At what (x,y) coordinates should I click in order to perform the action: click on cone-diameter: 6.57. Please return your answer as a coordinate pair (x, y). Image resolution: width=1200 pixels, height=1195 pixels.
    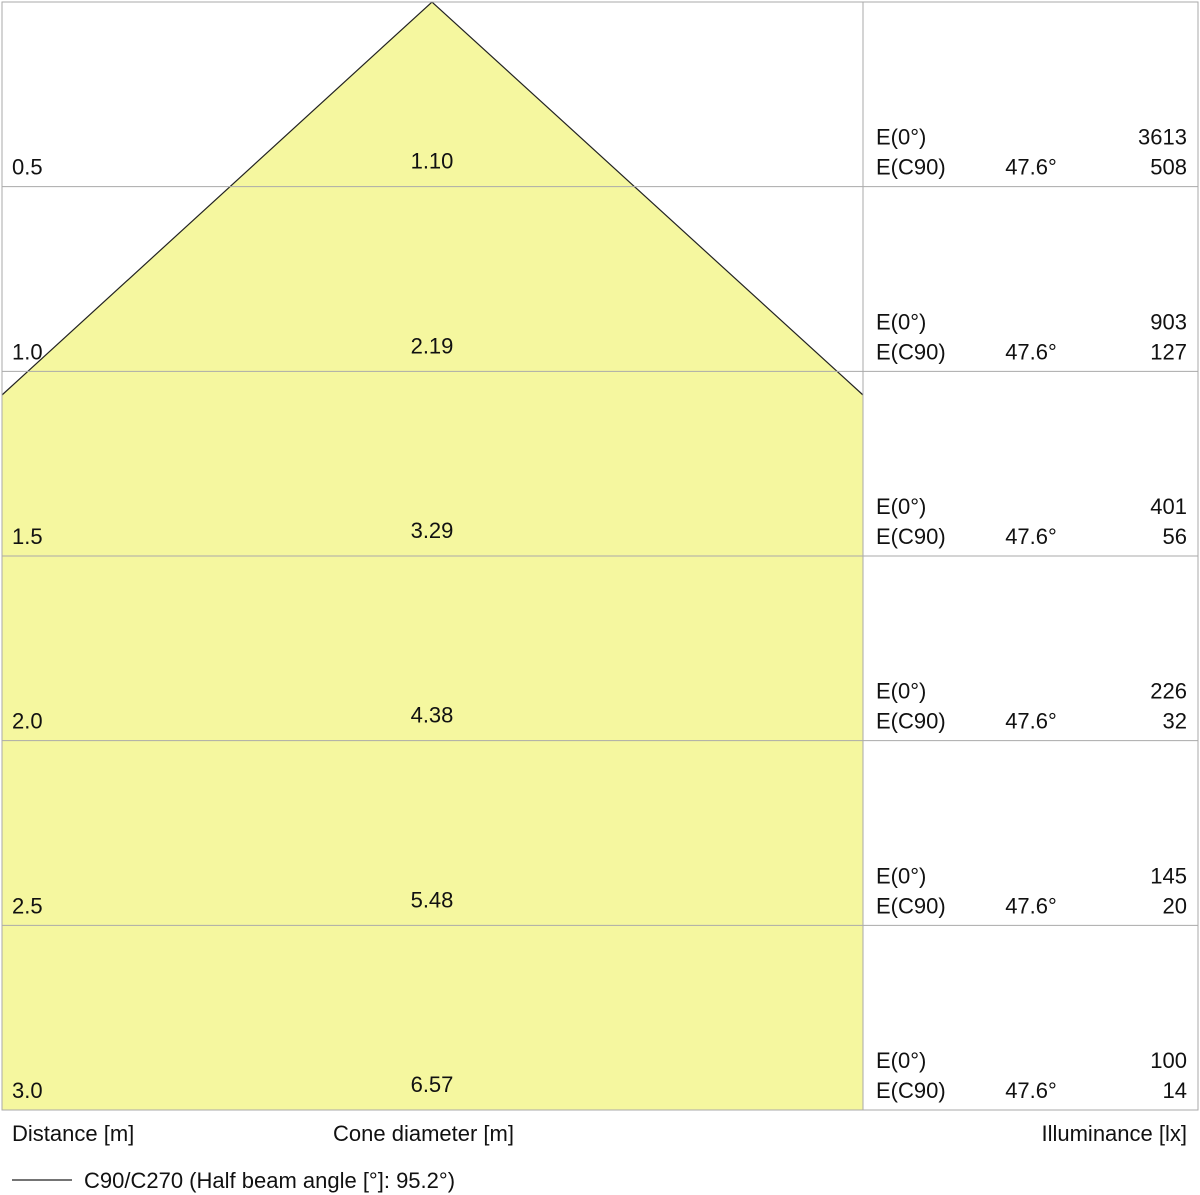
    Looking at the image, I should click on (432, 1084).